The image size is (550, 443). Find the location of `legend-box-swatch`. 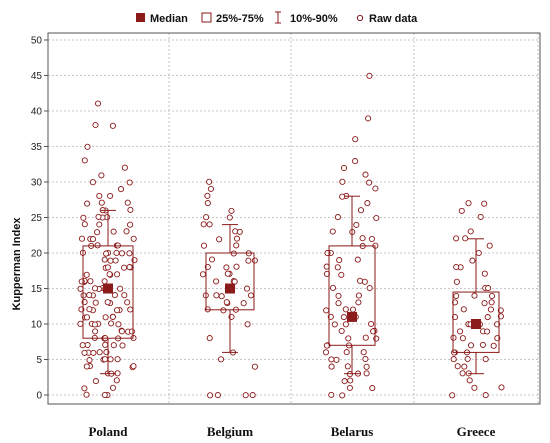

legend-box-swatch is located at coordinates (206, 17).